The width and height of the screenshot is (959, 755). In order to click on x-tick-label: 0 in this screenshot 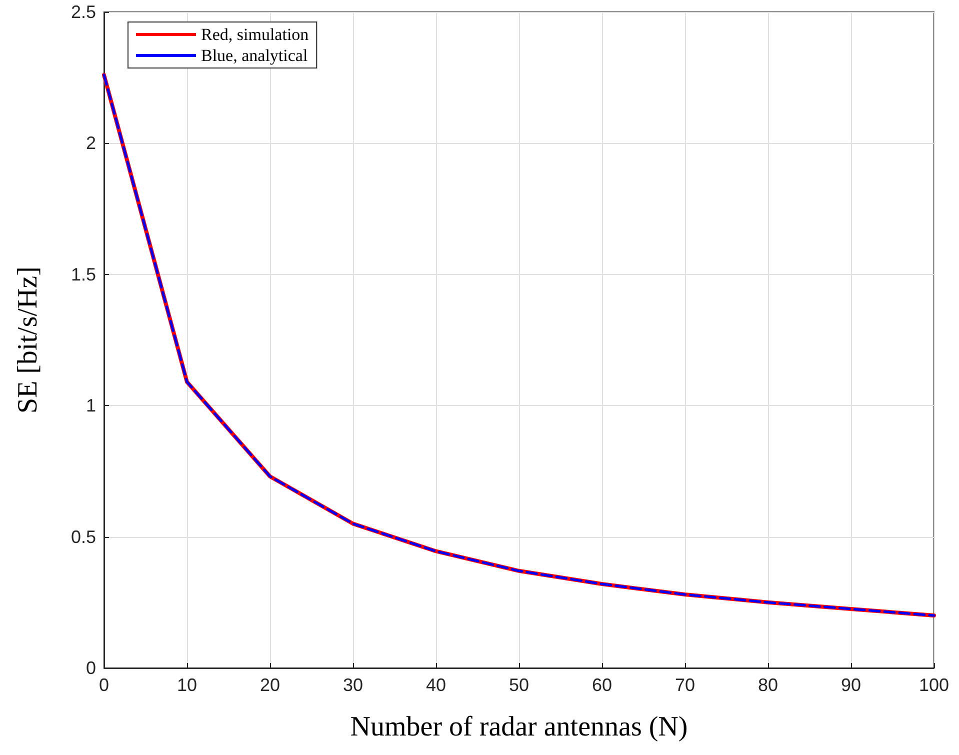, I will do `click(104, 685)`.